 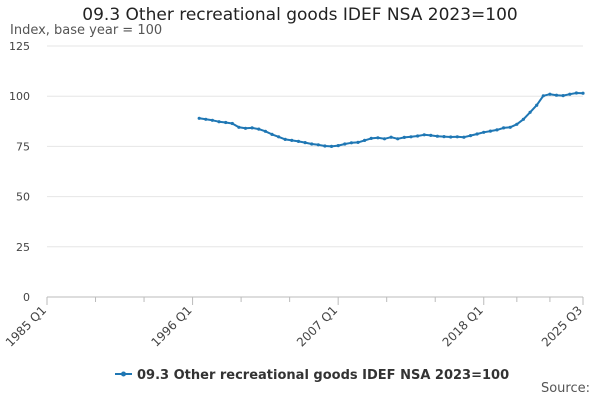 I want to click on y-tick-label: 100, so click(x=19, y=96).